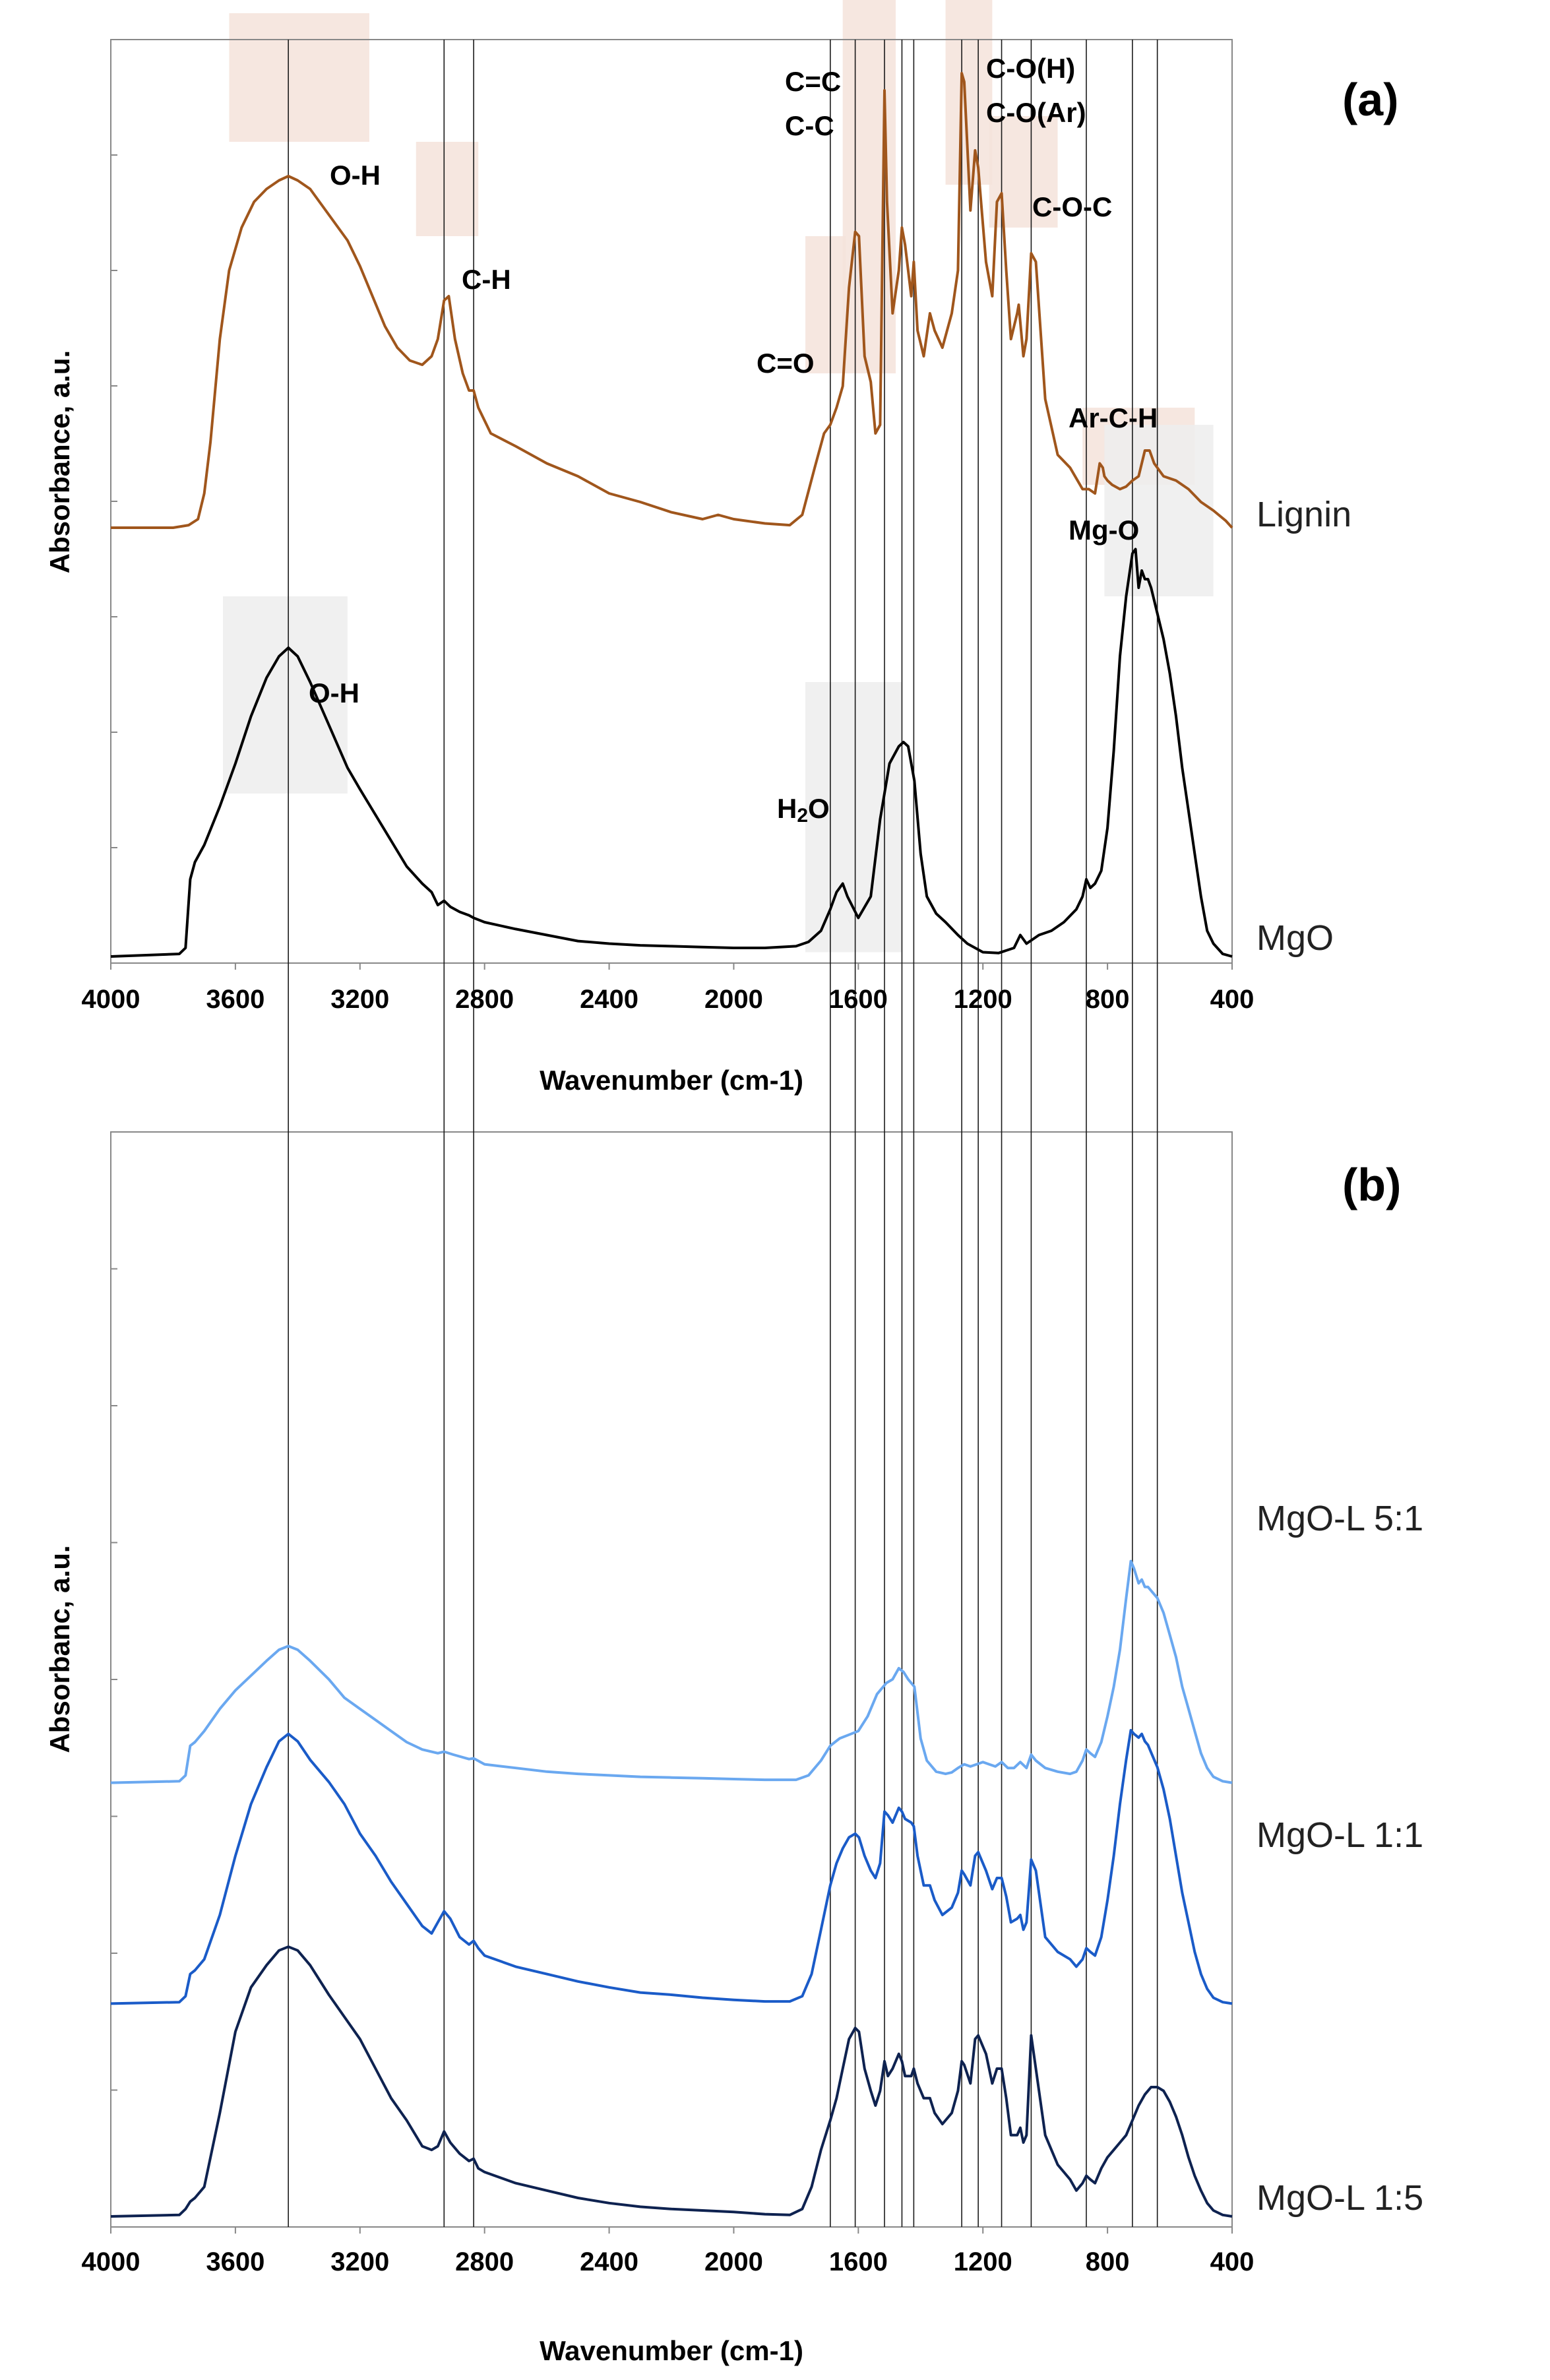 The height and width of the screenshot is (2380, 1550). What do you see at coordinates (1023, 172) in the screenshot?
I see `band-box-lignin-c-o-c` at bounding box center [1023, 172].